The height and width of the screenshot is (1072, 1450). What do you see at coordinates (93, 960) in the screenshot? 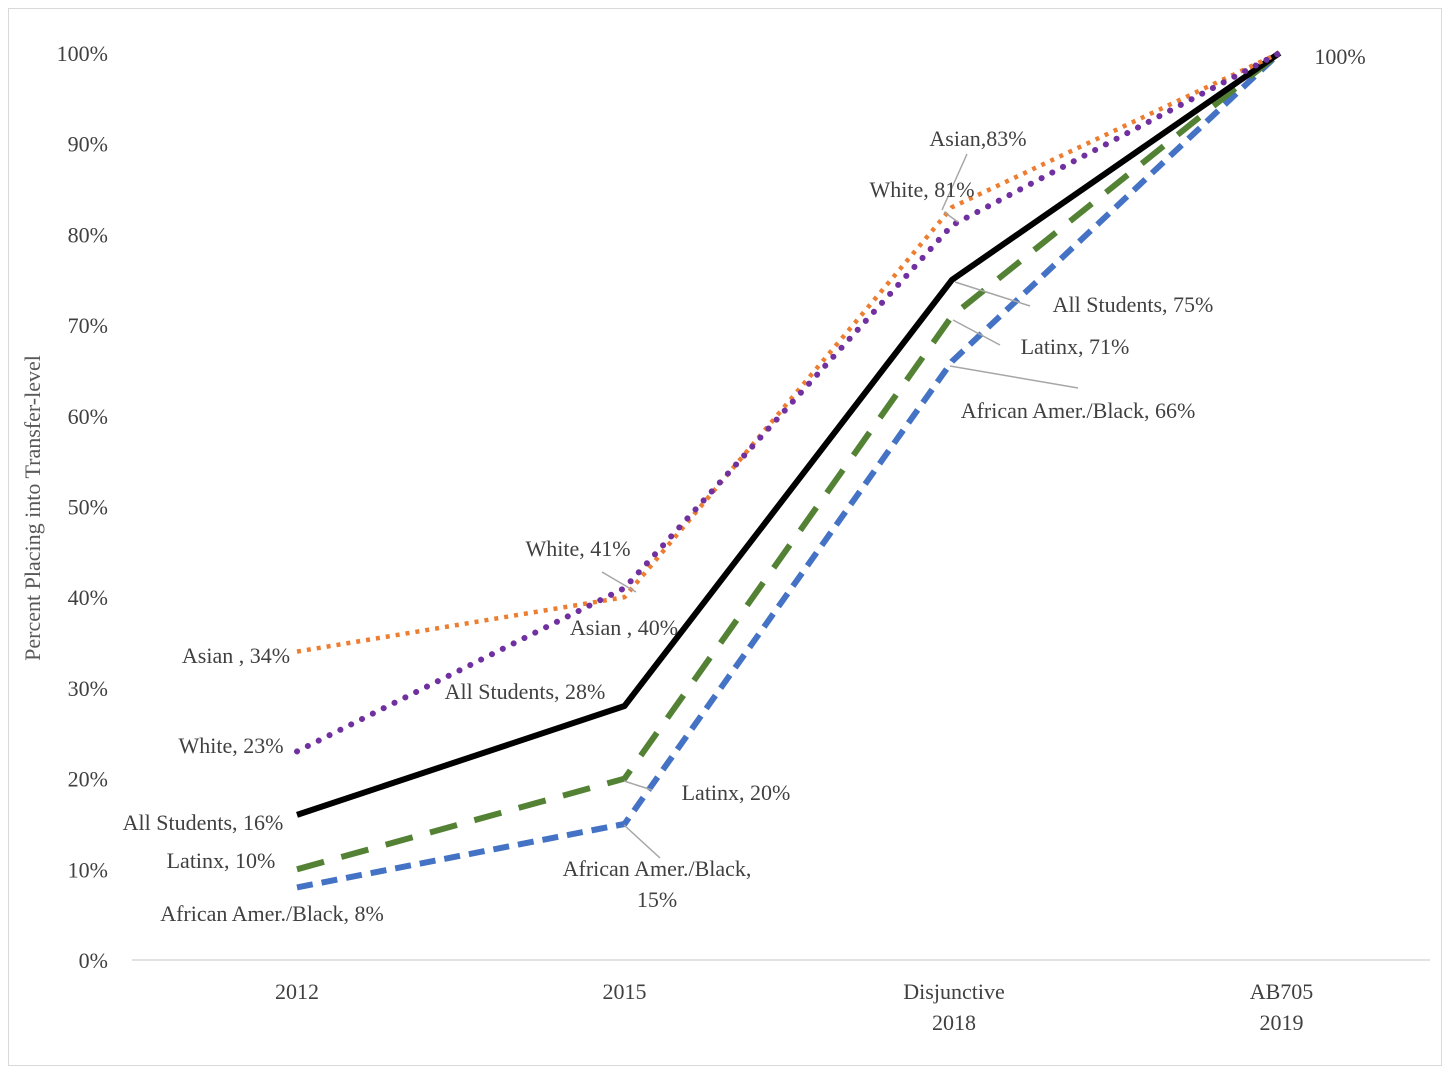
I see `y-tick-label: 0%` at bounding box center [93, 960].